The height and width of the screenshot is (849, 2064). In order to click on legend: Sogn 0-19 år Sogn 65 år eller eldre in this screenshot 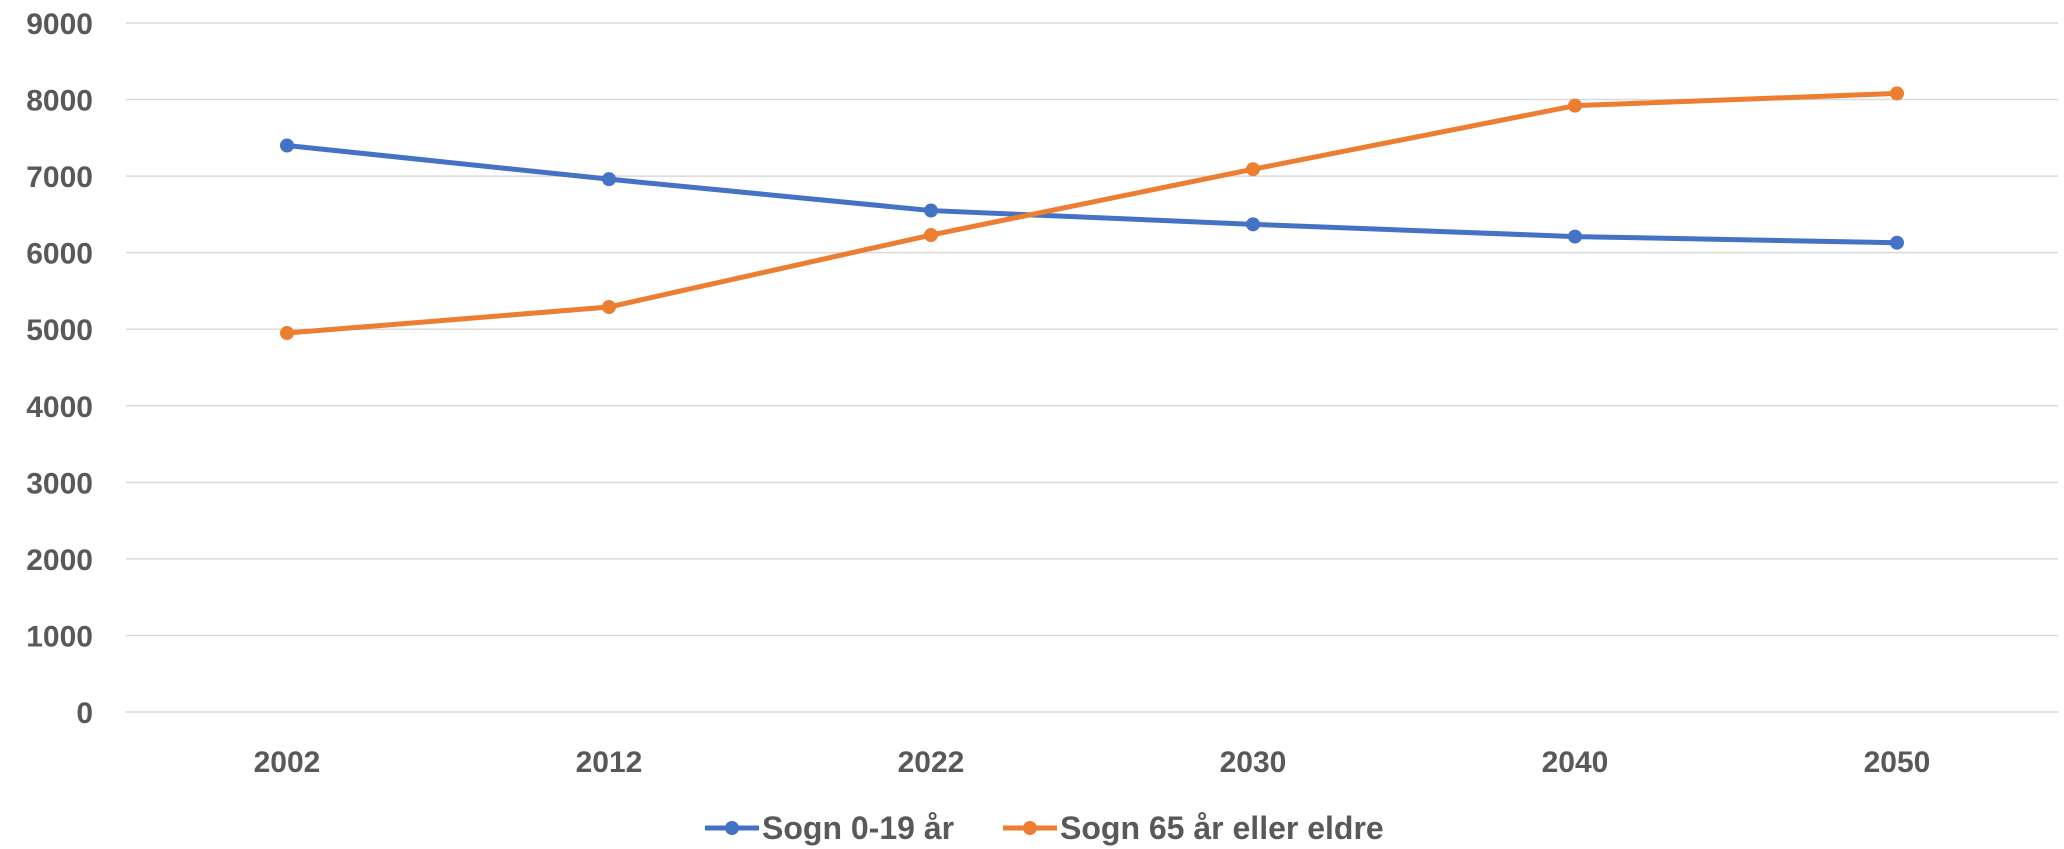, I will do `click(1044, 828)`.